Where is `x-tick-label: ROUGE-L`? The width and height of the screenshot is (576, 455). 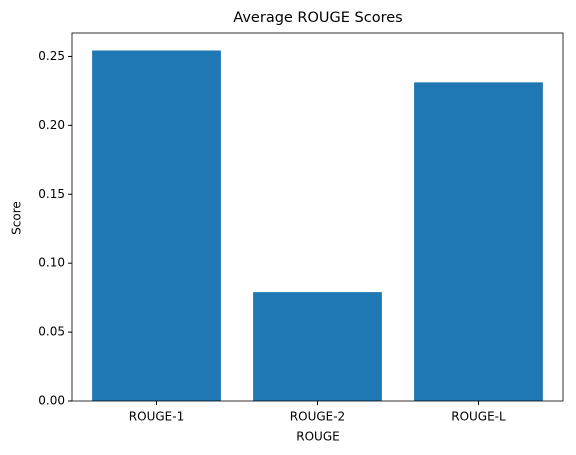
x-tick-label: ROUGE-L is located at coordinates (478, 417).